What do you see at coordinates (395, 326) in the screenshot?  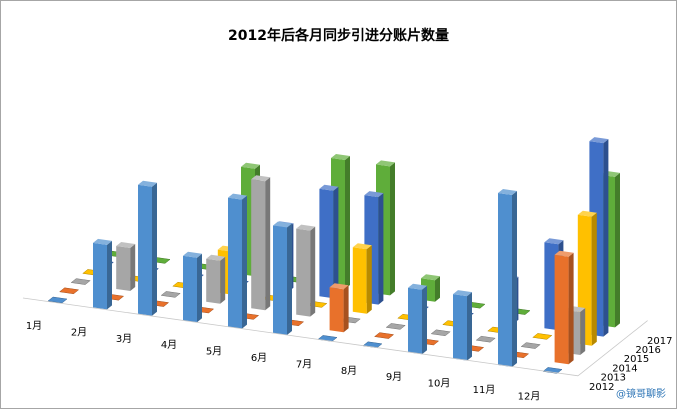 I see `bar-2014-8月` at bounding box center [395, 326].